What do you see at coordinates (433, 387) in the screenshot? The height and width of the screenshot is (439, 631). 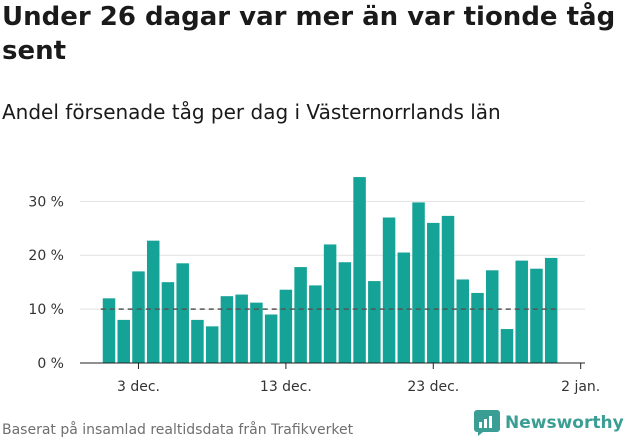 I see `x-tick-label: 23 dec.` at bounding box center [433, 387].